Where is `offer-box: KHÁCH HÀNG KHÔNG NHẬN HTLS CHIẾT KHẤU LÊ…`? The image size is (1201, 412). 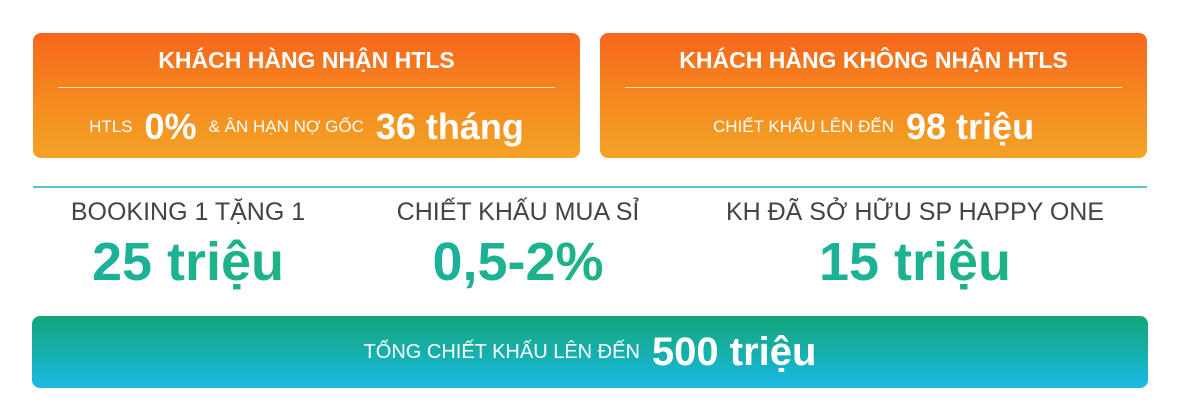 offer-box: KHÁCH HÀNG KHÔNG NHẬN HTLS CHIẾT KHẤU LÊ… is located at coordinates (873, 95).